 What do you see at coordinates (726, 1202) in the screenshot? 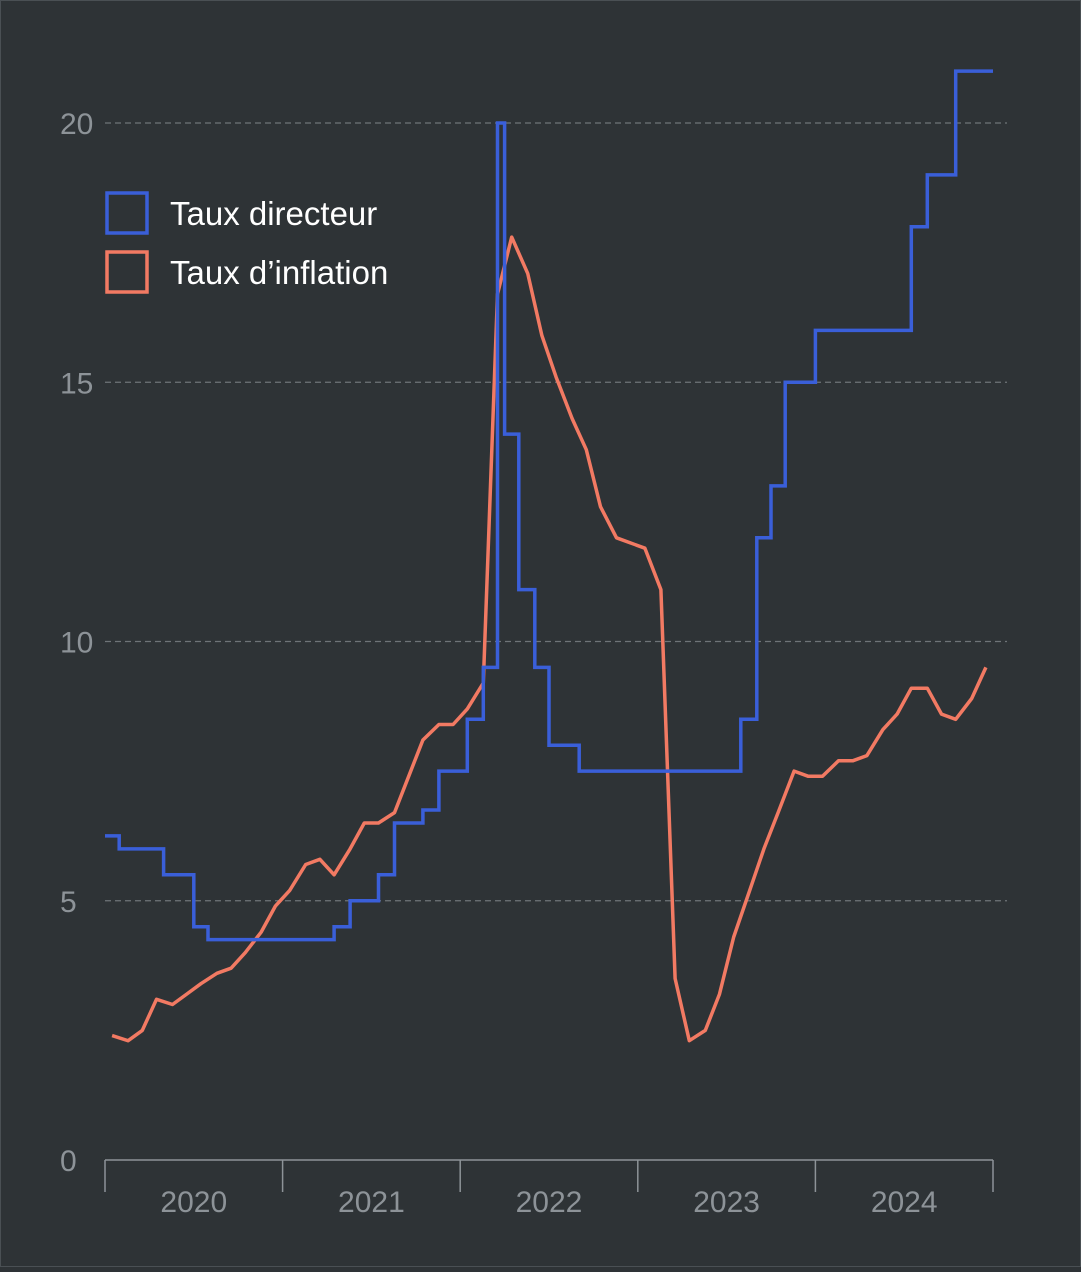
I see `x-tick-label: 2023` at bounding box center [726, 1202].